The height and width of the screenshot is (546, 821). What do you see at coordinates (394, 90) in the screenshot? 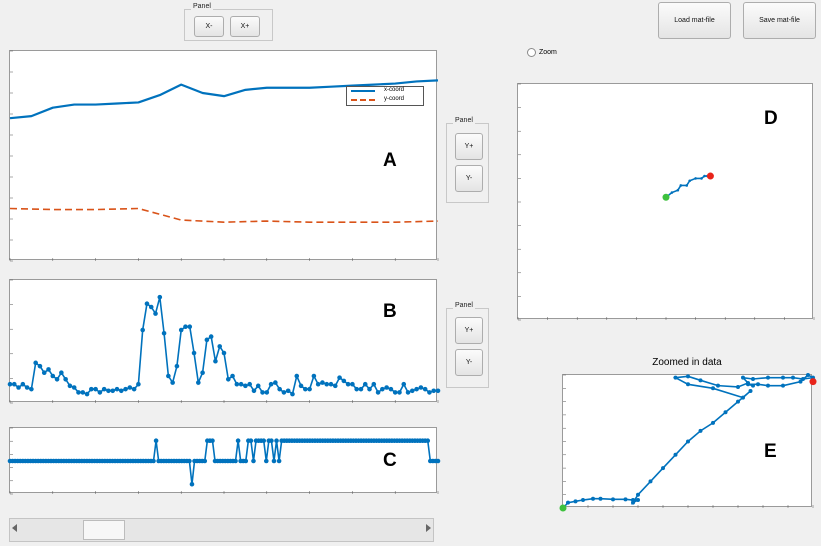
I see `legend-x-coord-label: x-coord` at bounding box center [394, 90].